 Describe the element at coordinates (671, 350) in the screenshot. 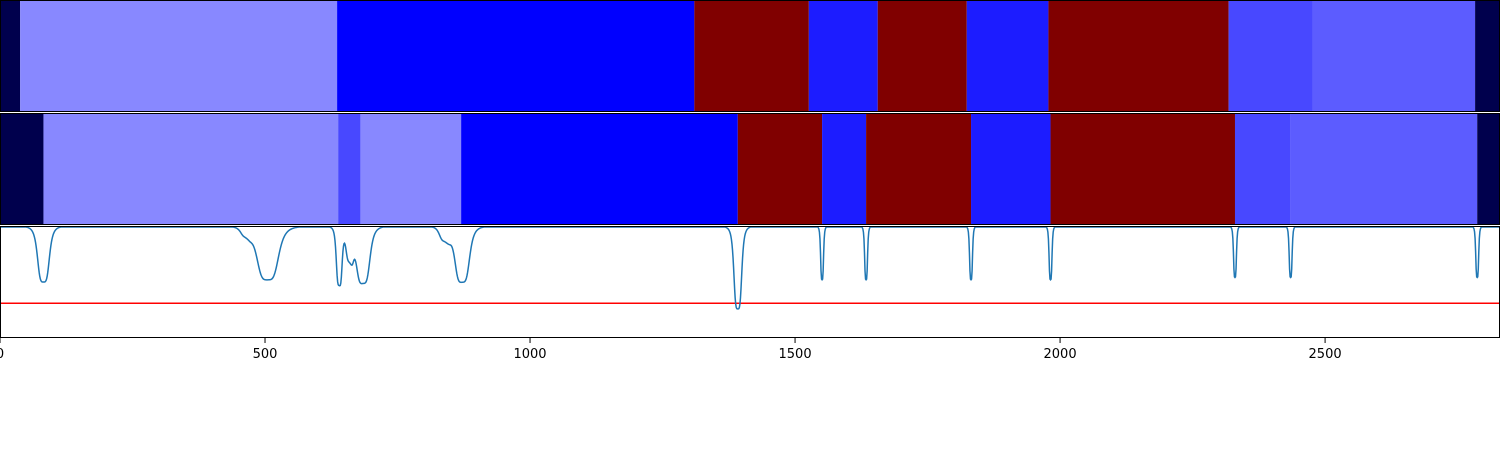

I see `x-axis: 0 500 1000 1500 2000 2500` at that location.